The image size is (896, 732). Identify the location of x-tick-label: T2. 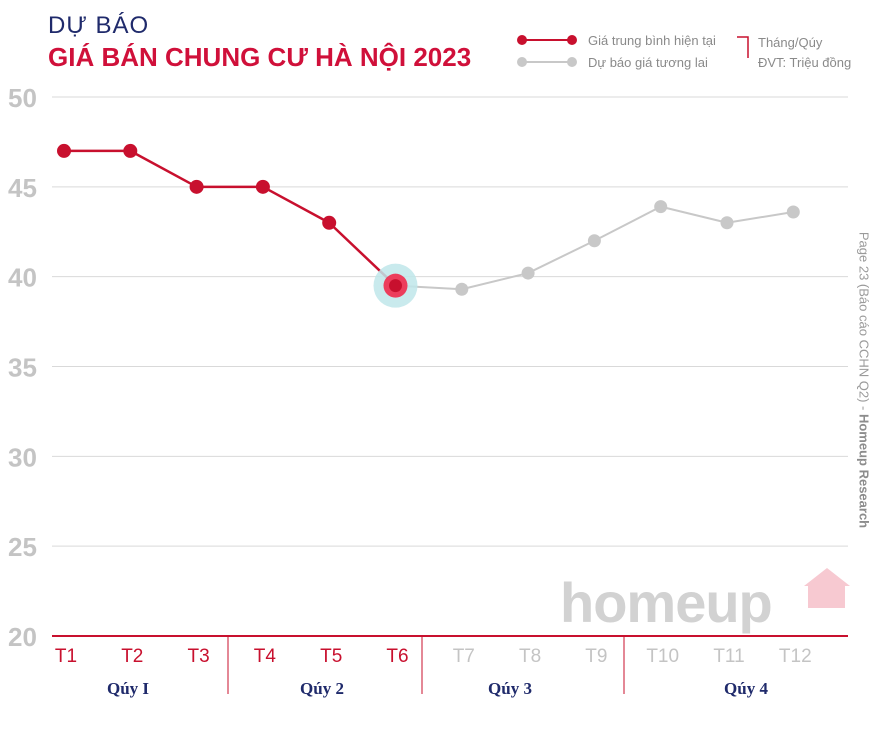
(132, 656).